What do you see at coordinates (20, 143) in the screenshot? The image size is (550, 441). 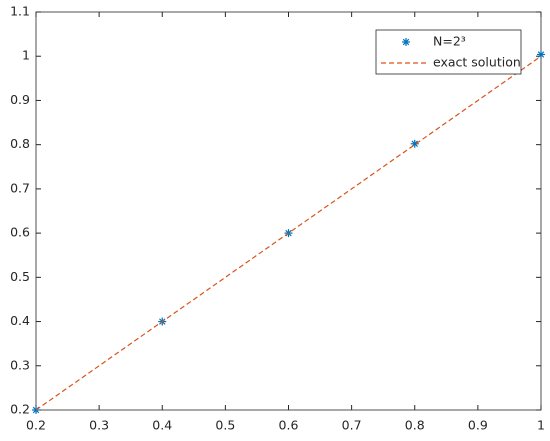 I see `y-tick-label: 0.8` at bounding box center [20, 143].